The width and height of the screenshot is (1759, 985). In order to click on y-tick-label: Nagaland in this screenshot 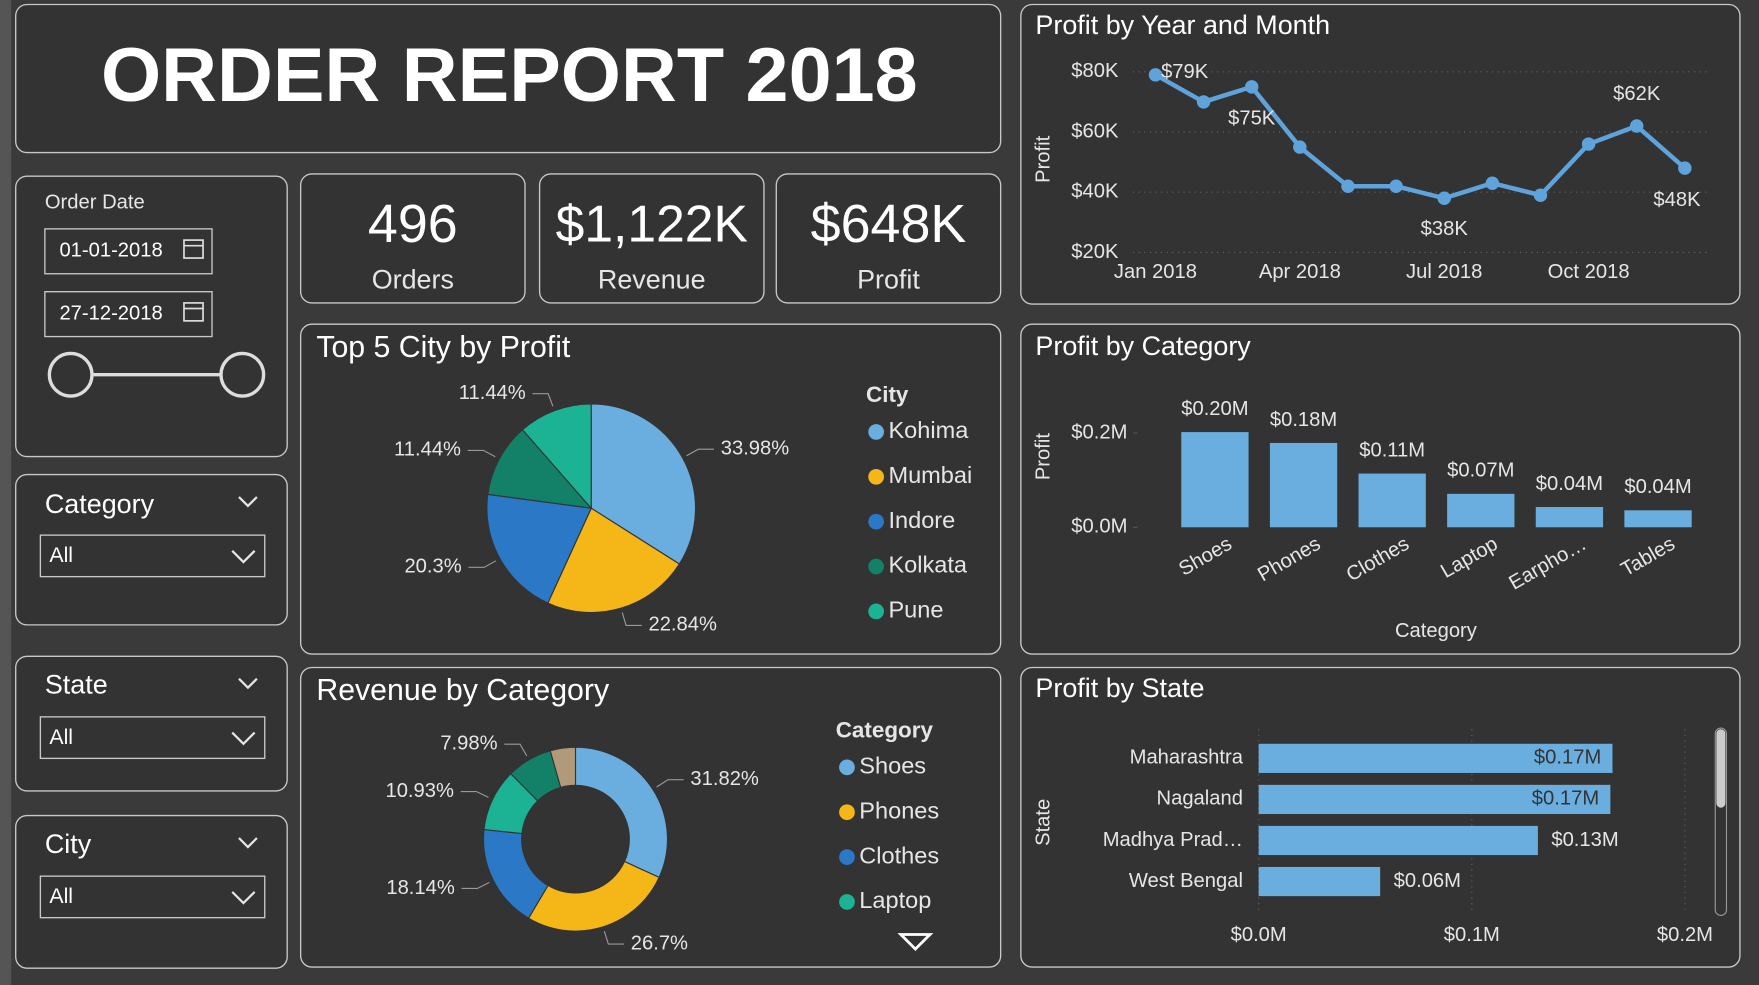, I will do `click(1200, 799)`.